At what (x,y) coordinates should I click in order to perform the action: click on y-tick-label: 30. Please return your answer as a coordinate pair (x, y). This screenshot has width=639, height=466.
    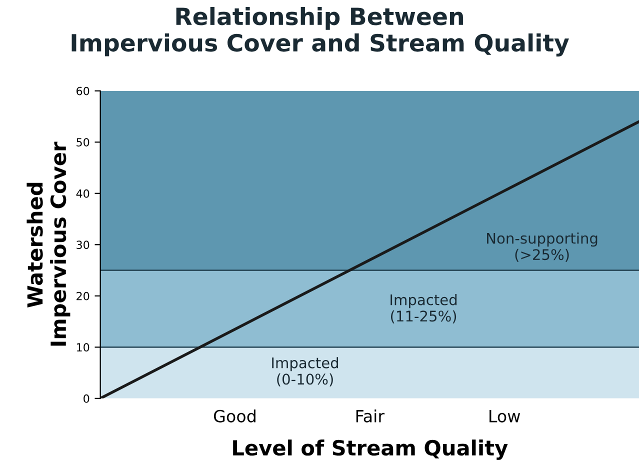
    Looking at the image, I should click on (83, 245).